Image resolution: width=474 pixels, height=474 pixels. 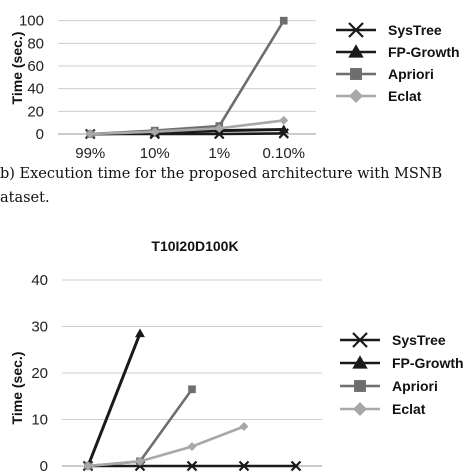 I want to click on top-legend-marker-systree, so click(x=356, y=30).